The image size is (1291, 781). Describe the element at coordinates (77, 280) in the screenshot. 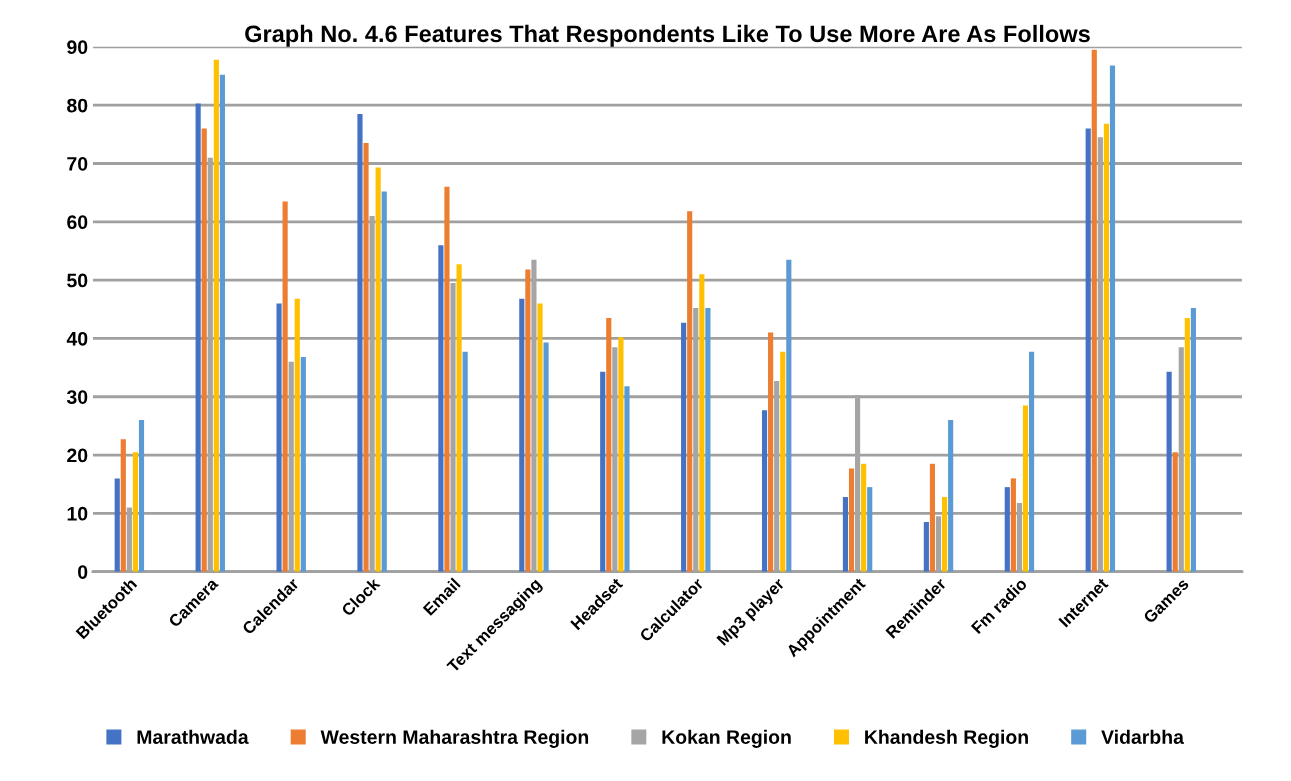

I see `y-tick-label: 50` at that location.